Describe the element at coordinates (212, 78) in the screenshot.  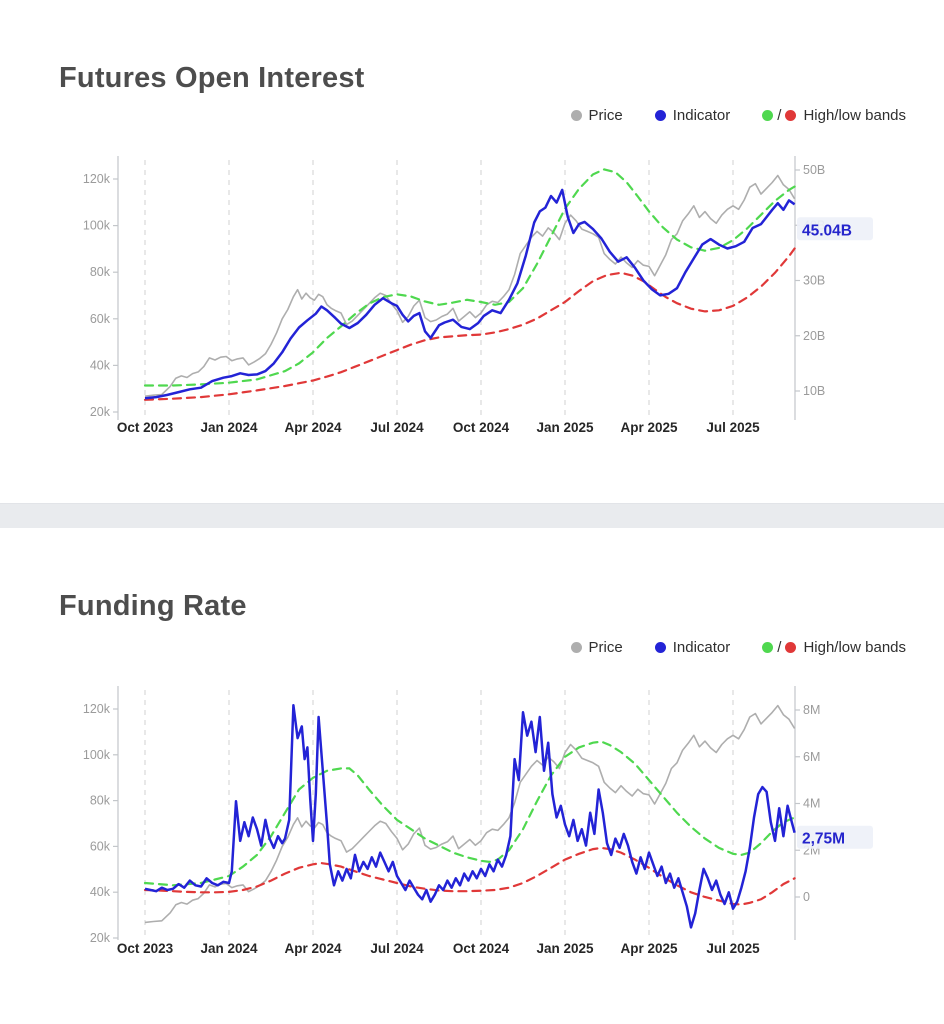
I see `futures-open-interest-title: Futures Open Interest` at that location.